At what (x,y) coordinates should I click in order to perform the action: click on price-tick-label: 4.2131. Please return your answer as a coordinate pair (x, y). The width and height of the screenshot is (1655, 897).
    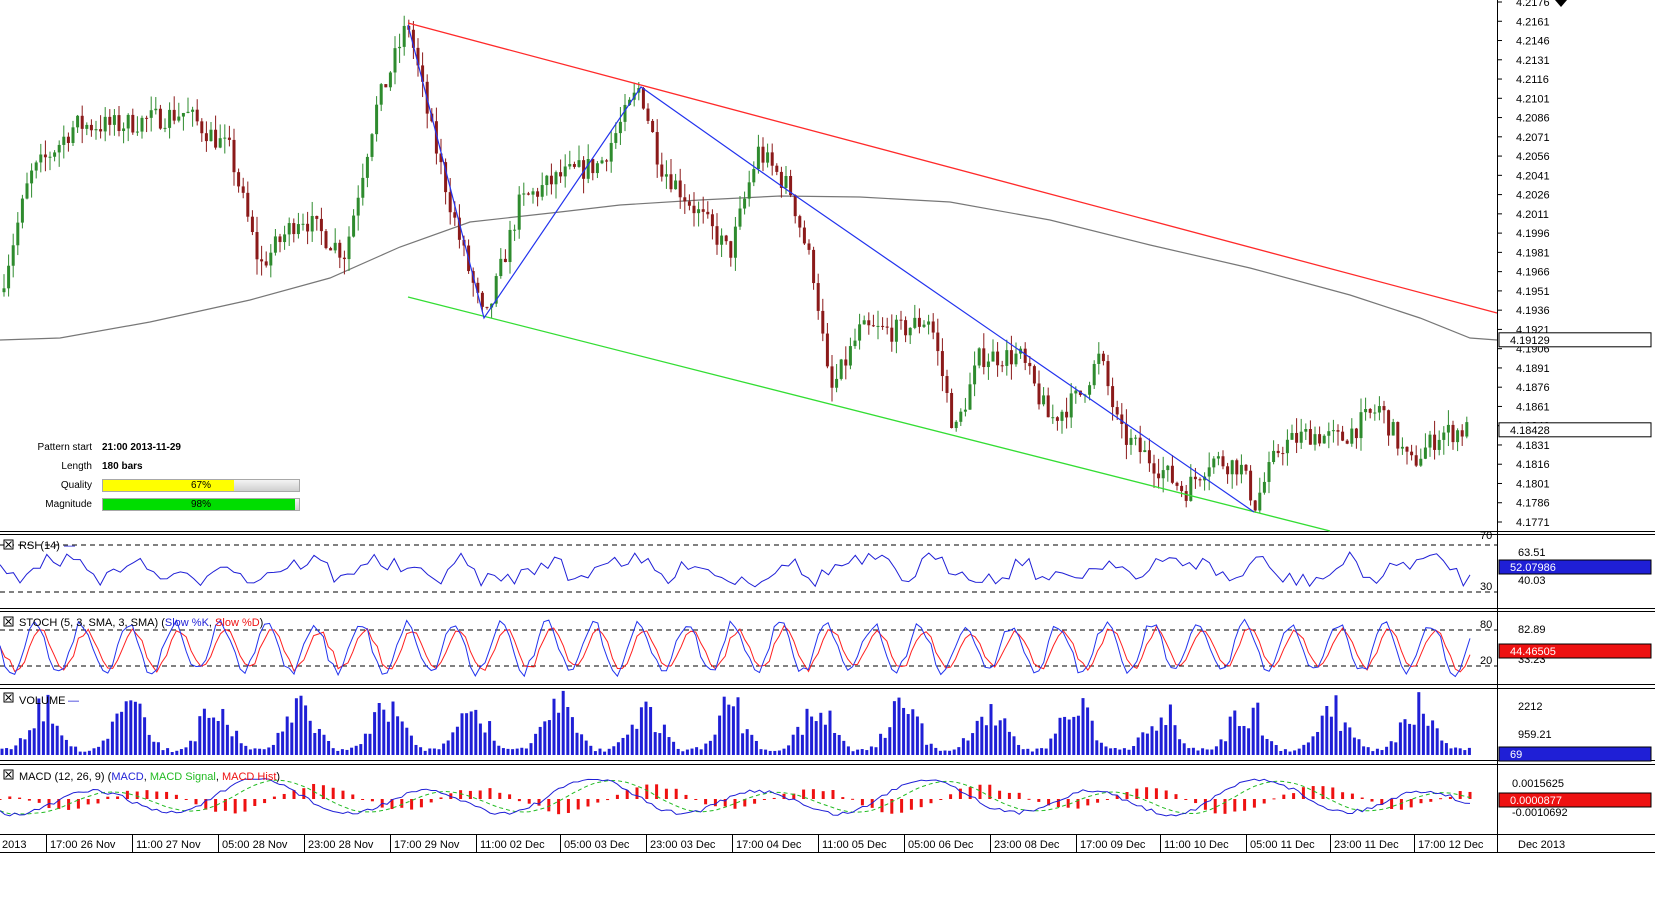
    Looking at the image, I should click on (1533, 61).